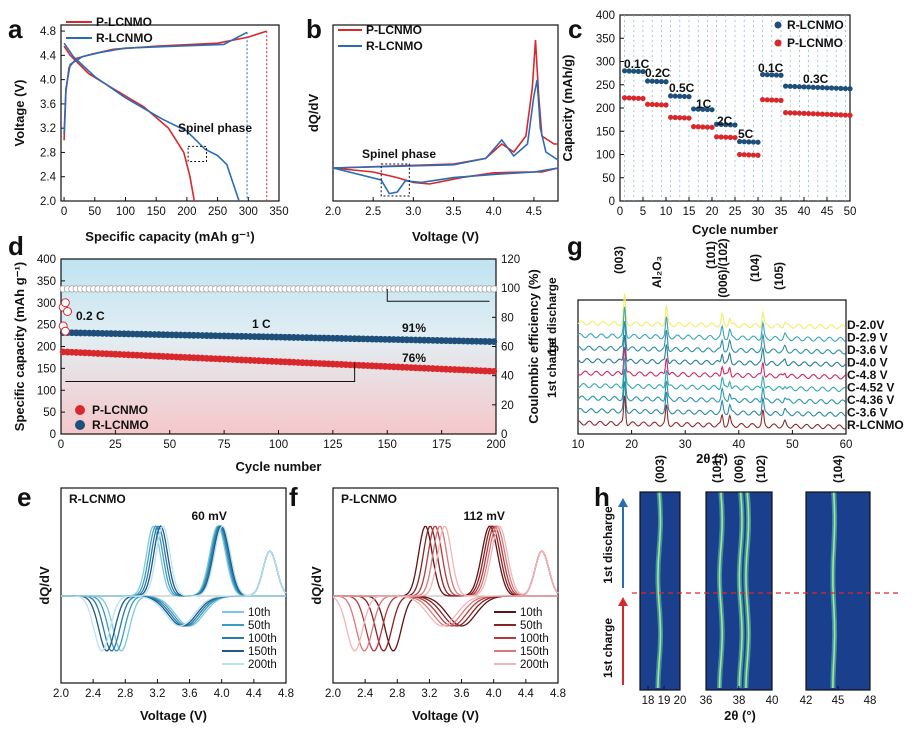  I want to click on panel-g-peak-label: Al₂O₃, so click(657, 272).